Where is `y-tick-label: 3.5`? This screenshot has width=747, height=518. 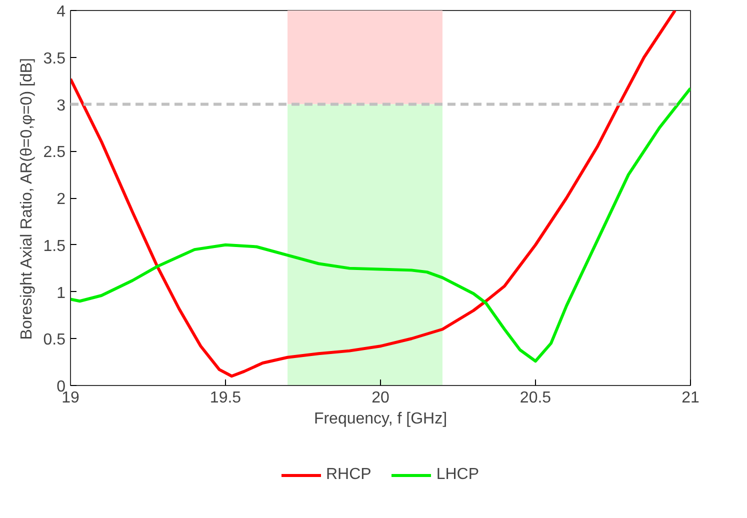 y-tick-label: 3.5 is located at coordinates (54, 59).